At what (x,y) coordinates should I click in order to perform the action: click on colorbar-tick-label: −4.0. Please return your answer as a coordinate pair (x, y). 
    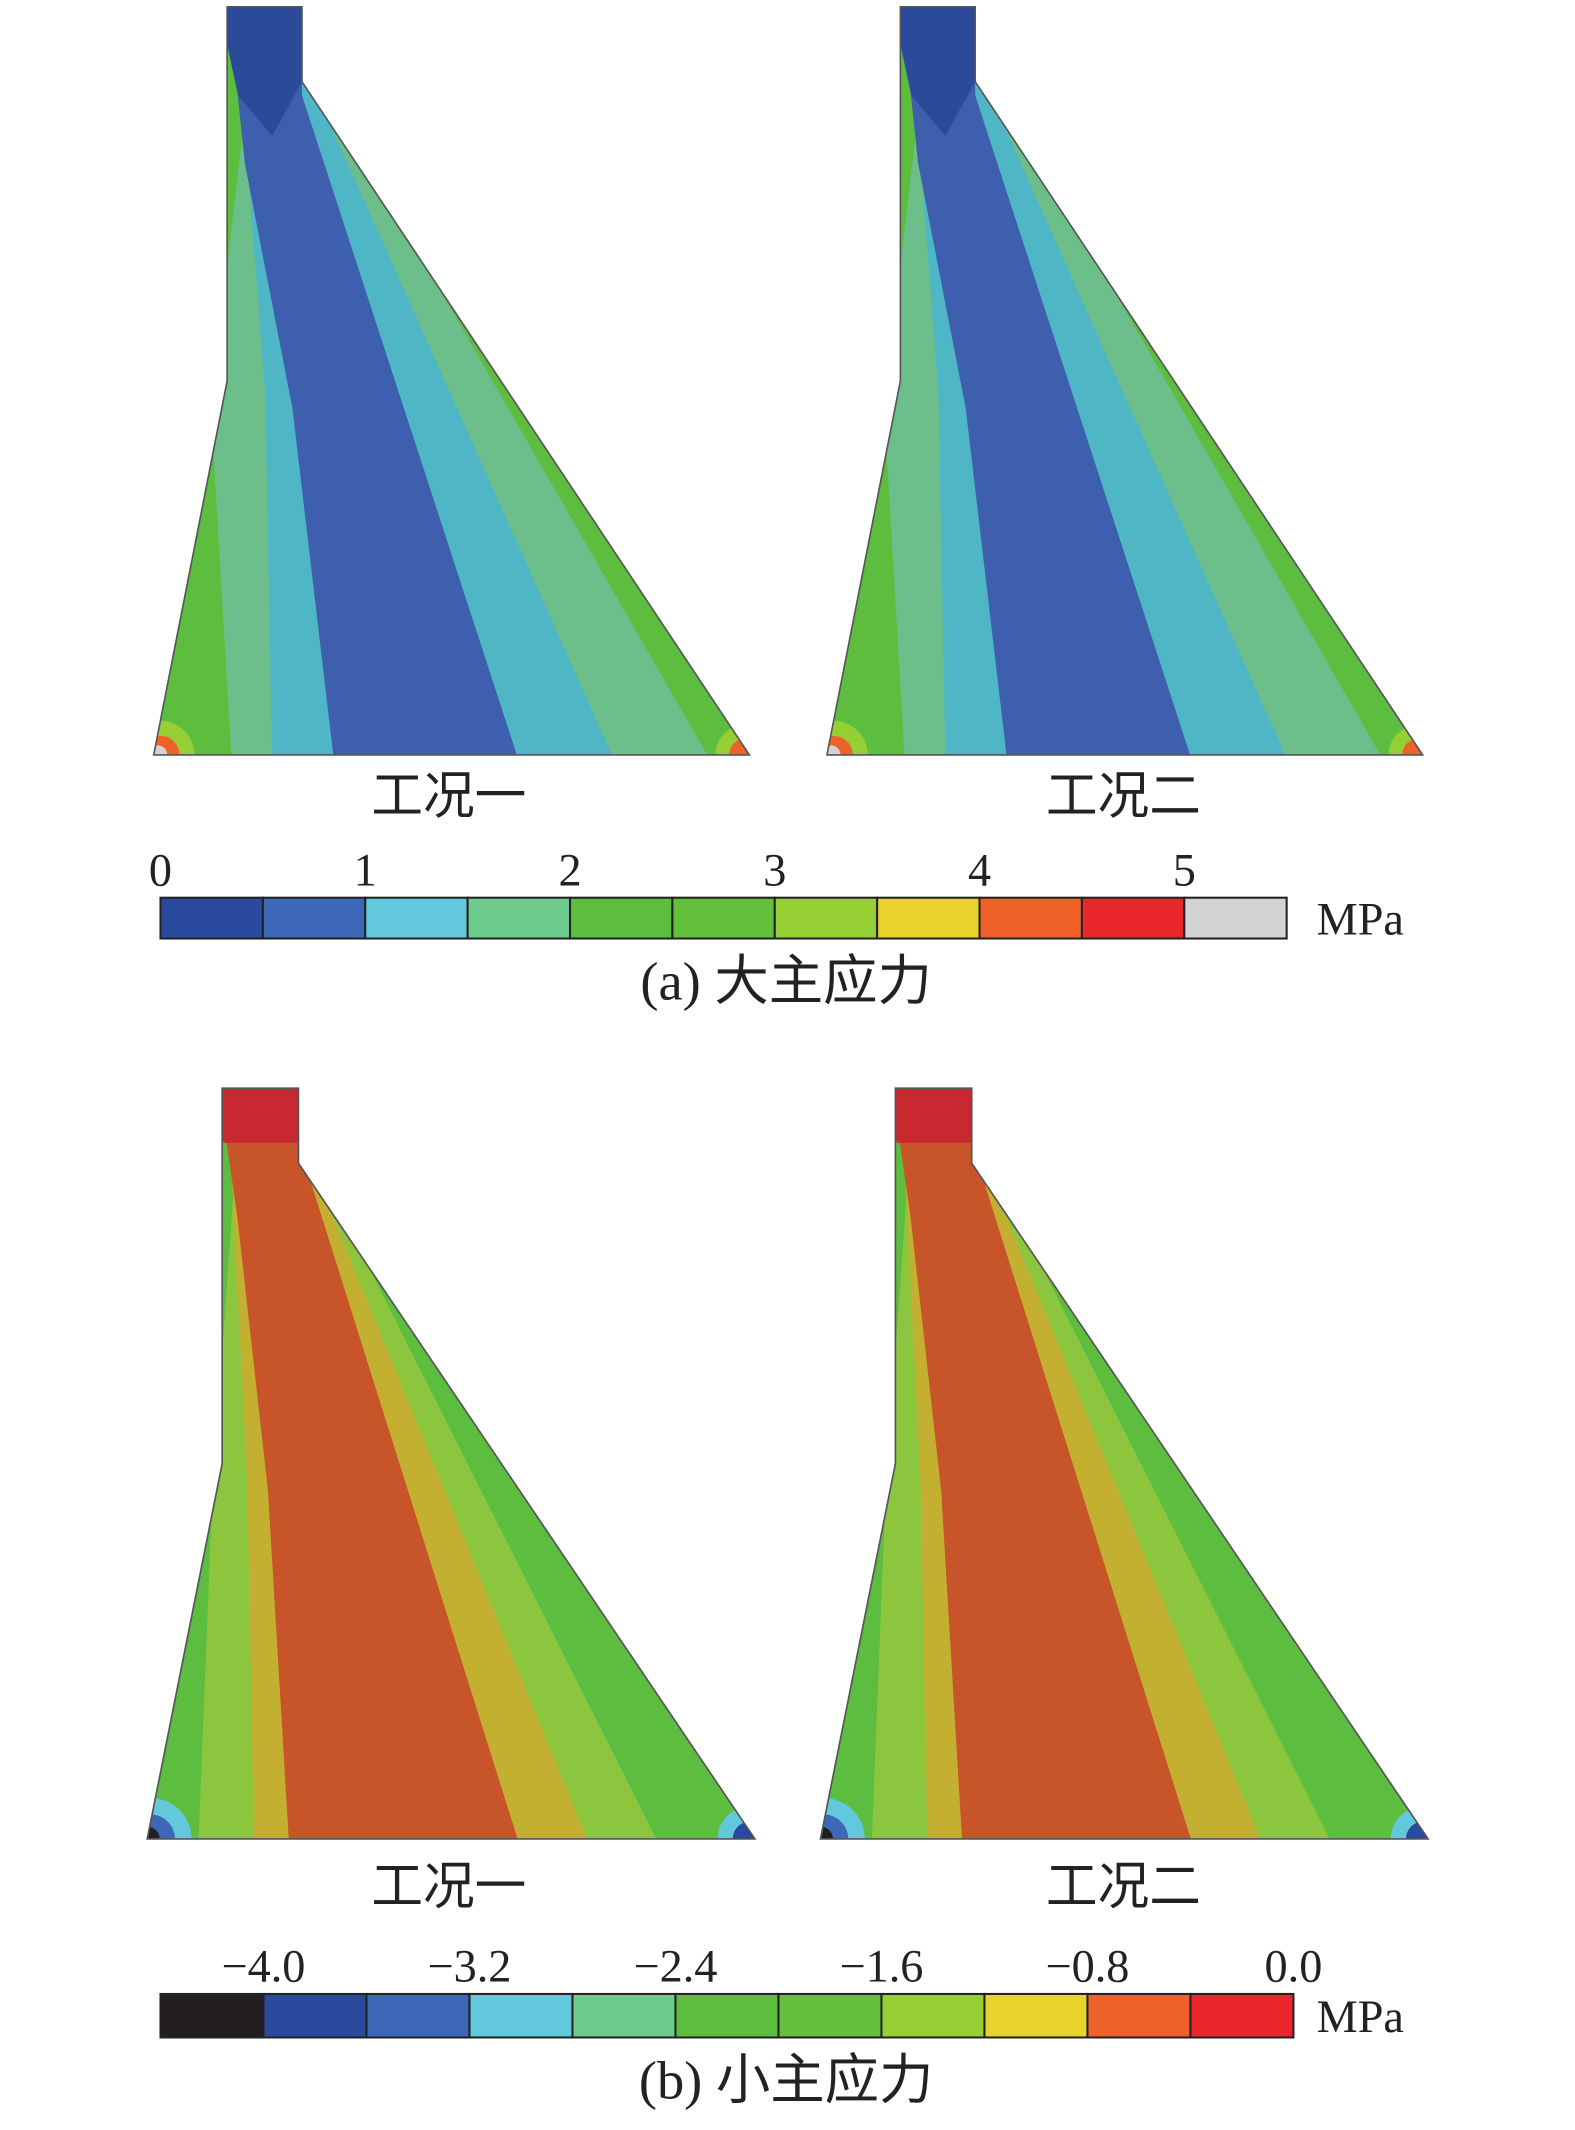
    Looking at the image, I should click on (264, 1967).